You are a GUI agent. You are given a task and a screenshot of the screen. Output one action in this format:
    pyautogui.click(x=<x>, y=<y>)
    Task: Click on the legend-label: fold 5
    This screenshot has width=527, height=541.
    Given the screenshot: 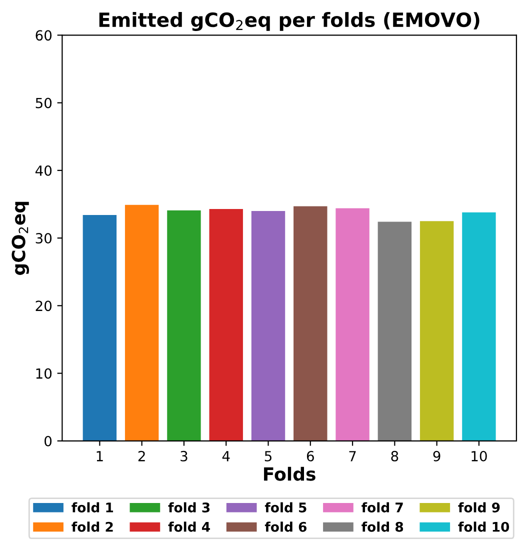 What is the action you would take?
    pyautogui.click(x=285, y=507)
    